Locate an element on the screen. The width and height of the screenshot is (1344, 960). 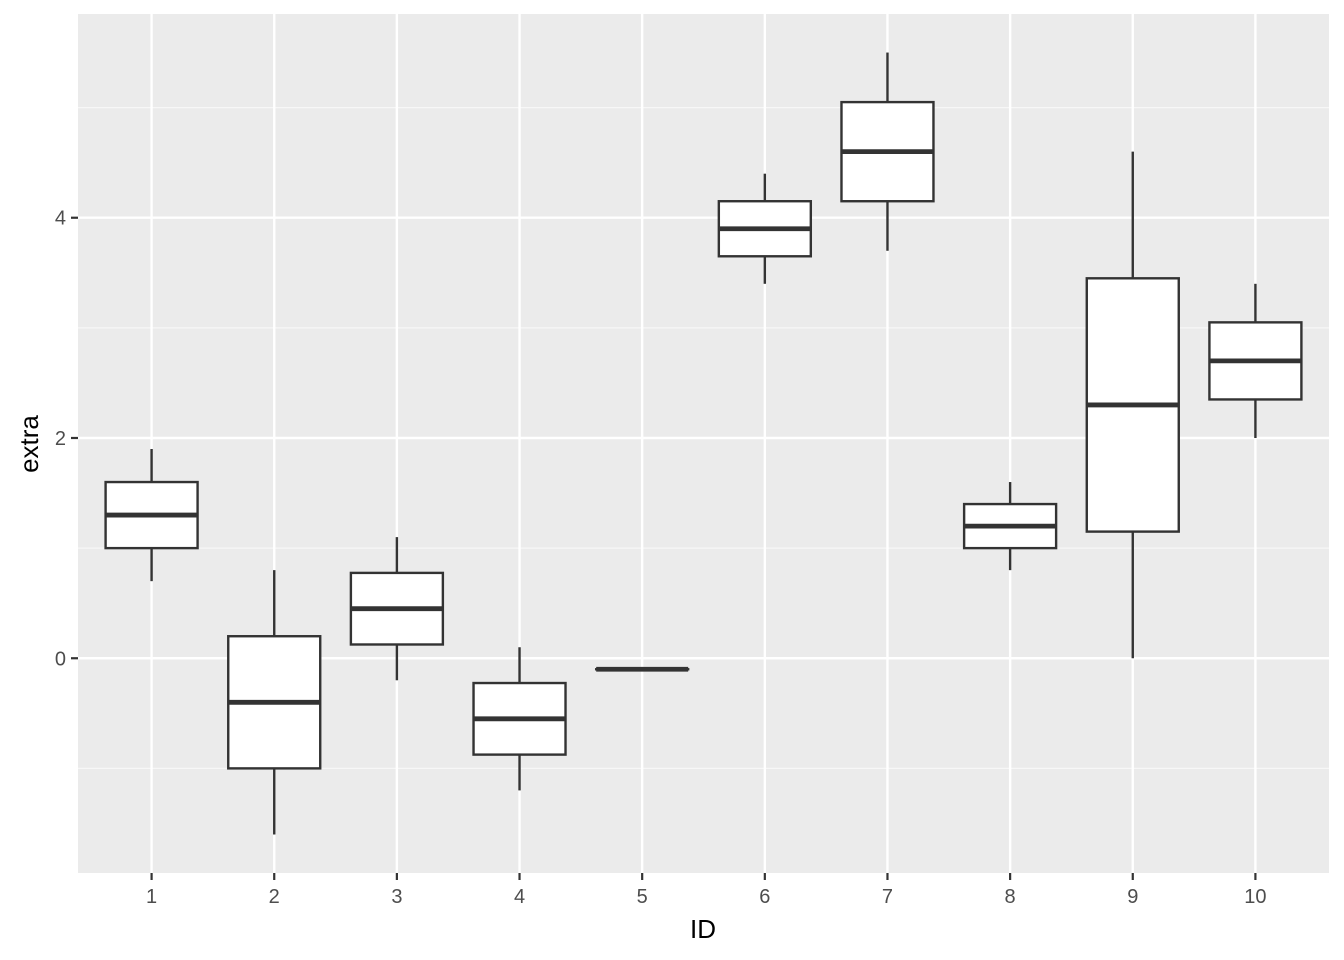
x-tick-label: 5 is located at coordinates (642, 897).